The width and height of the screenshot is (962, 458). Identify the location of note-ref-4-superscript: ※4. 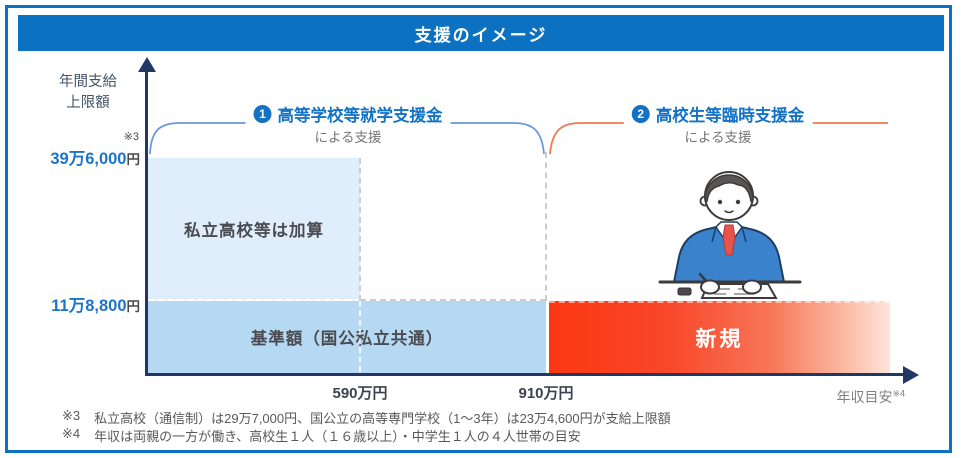
(898, 393).